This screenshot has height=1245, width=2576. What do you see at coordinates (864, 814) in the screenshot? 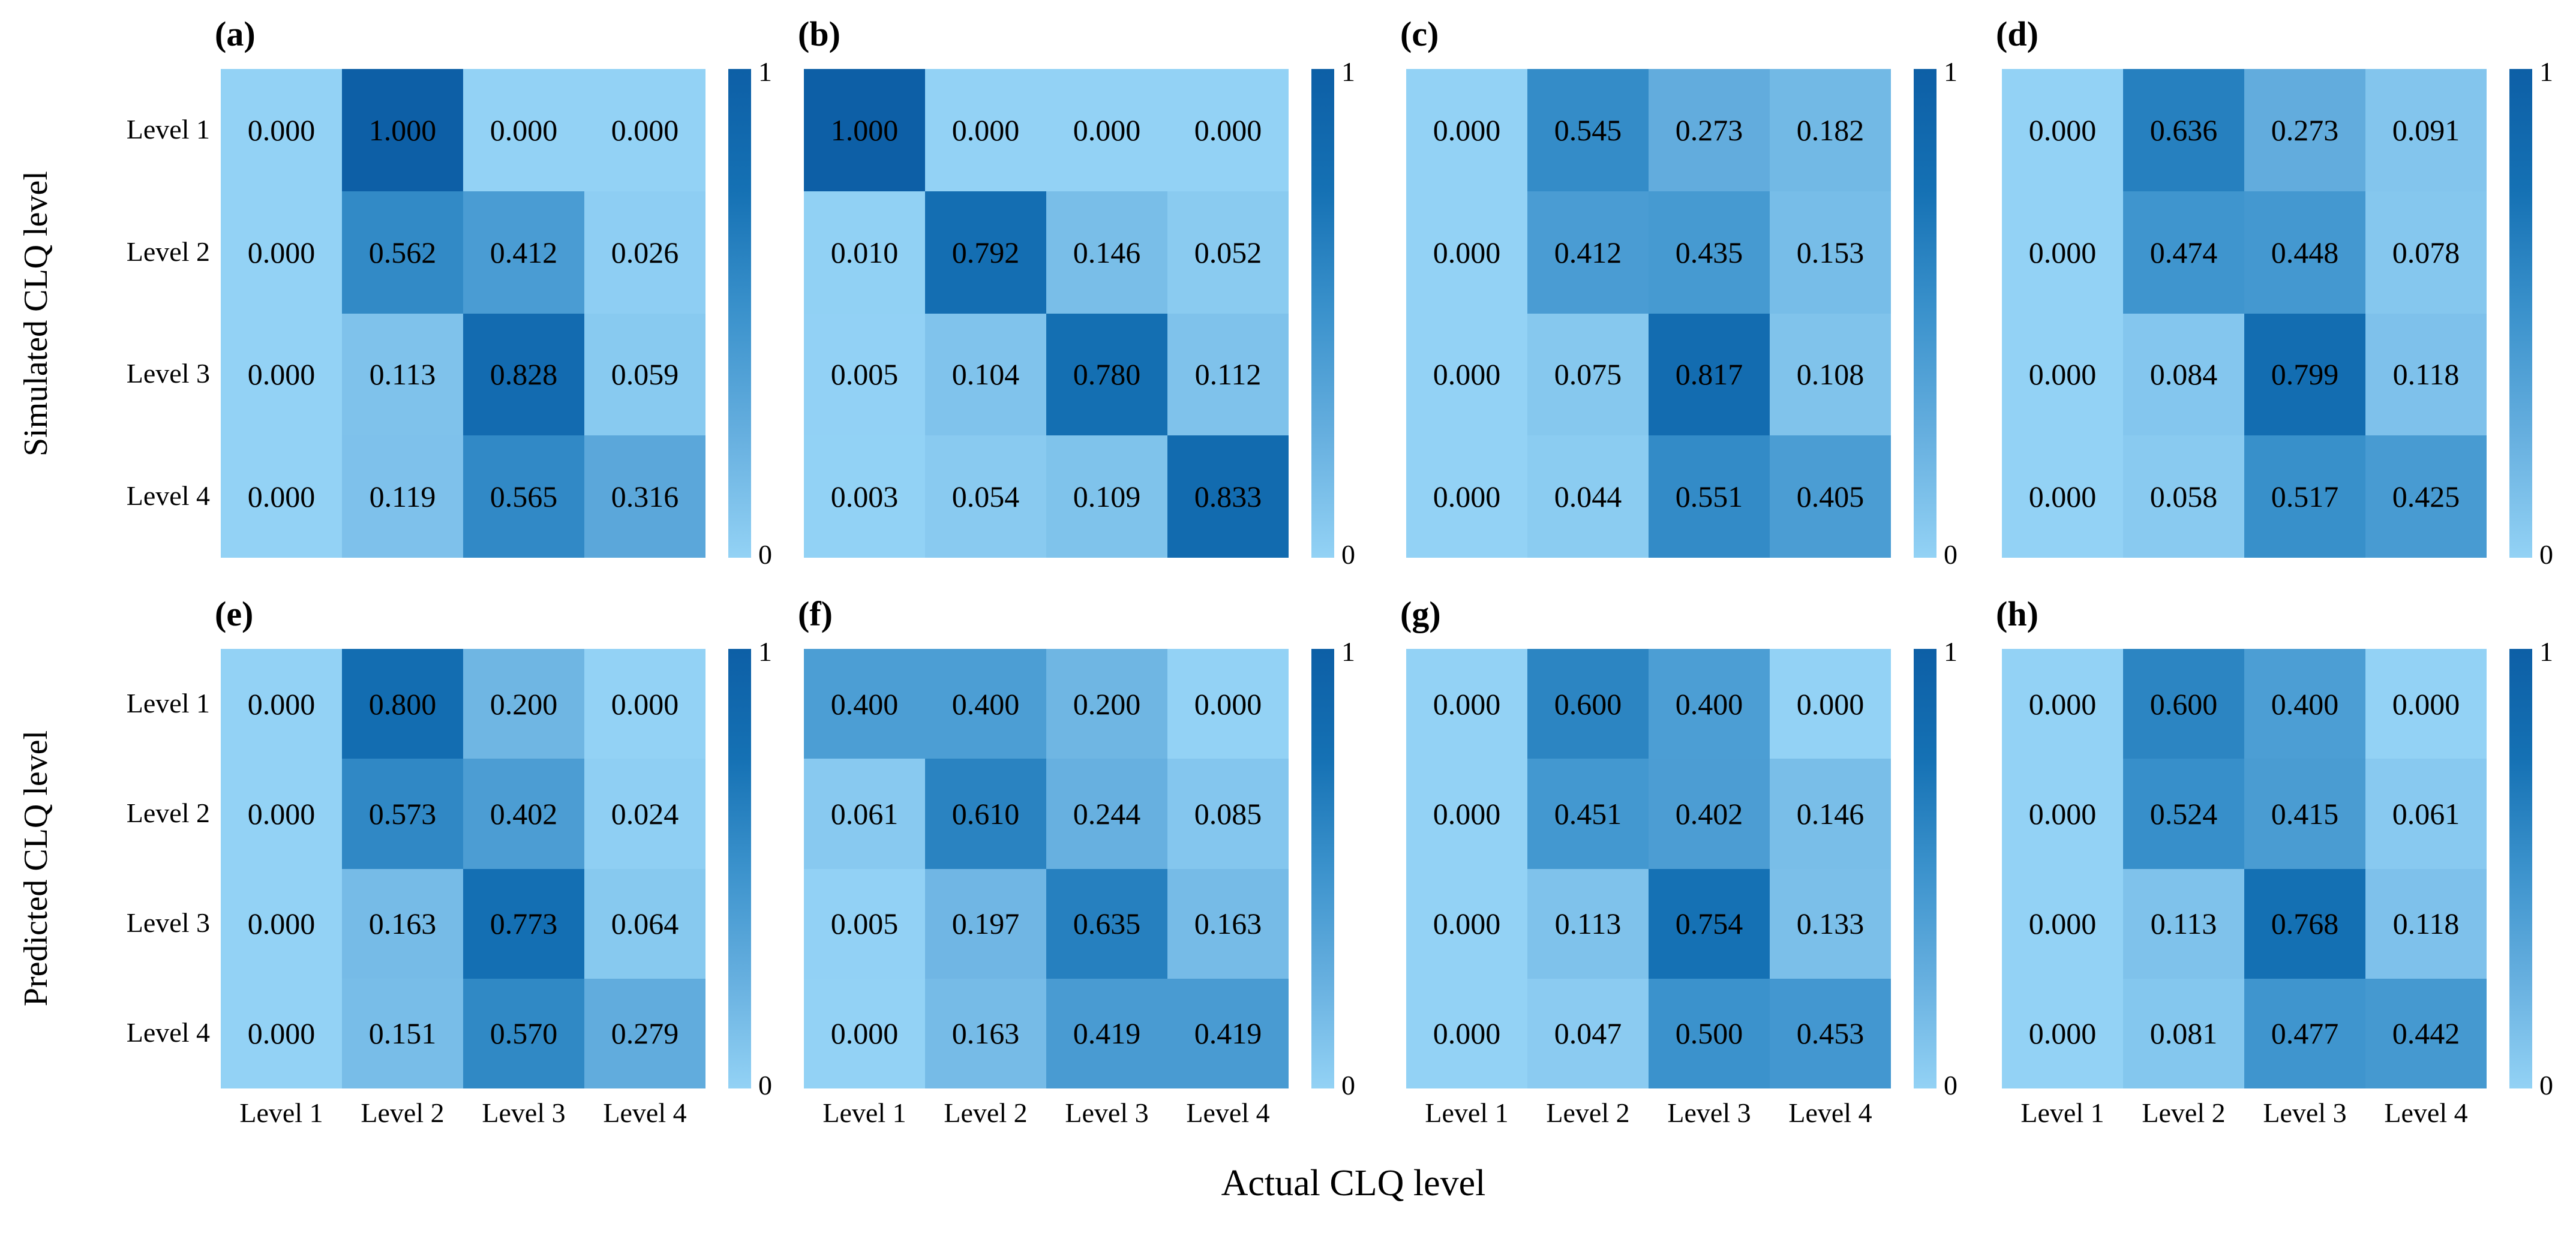
I see `heatmap-cell: 0.061` at bounding box center [864, 814].